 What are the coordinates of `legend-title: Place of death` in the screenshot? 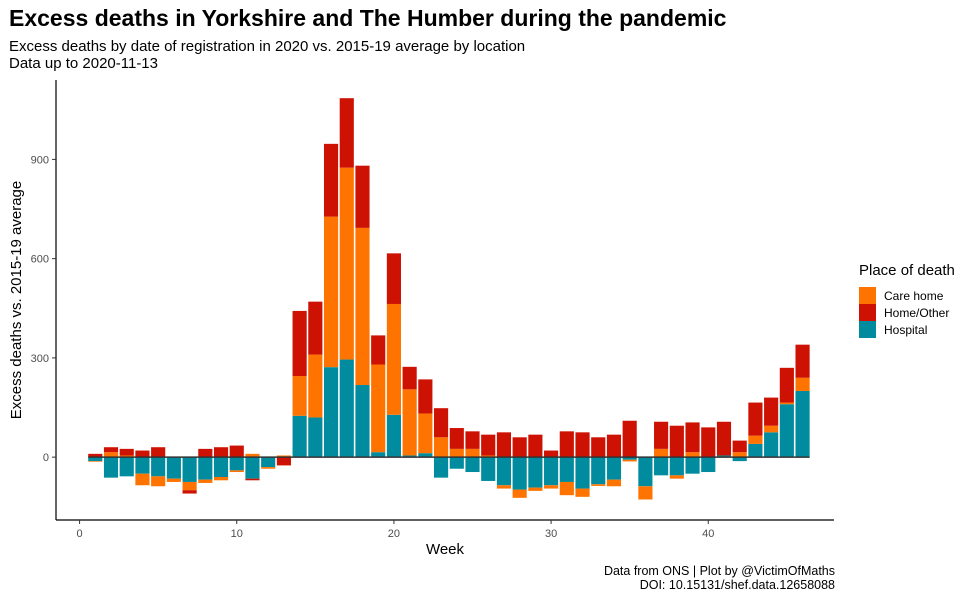 It's located at (907, 270).